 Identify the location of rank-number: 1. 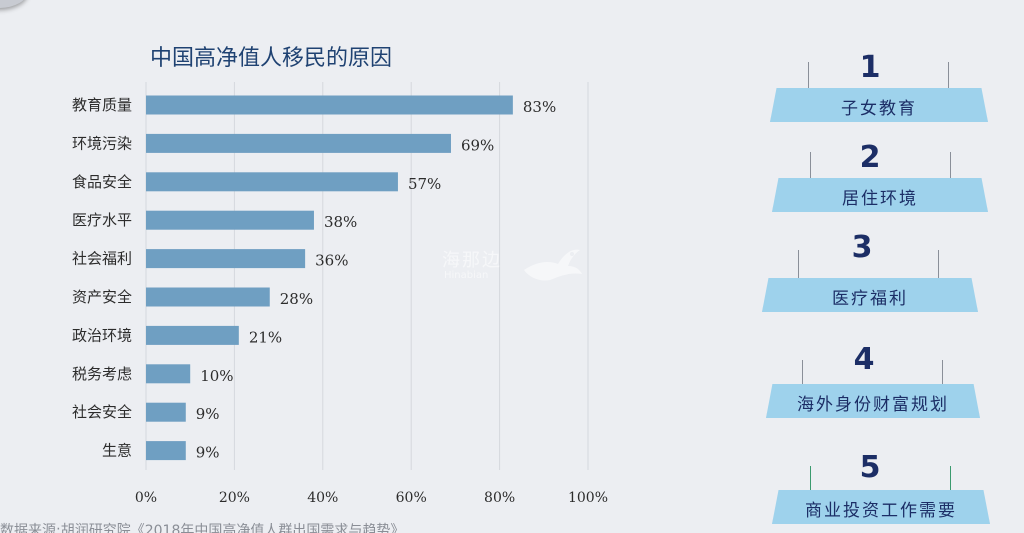
(870, 67).